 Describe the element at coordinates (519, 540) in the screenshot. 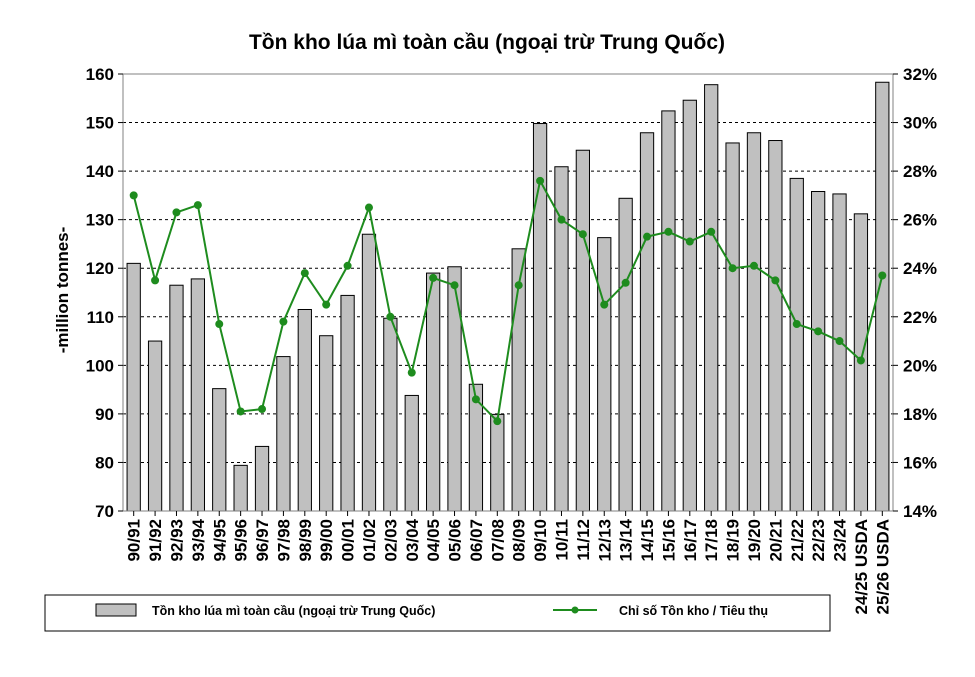

I see `x-tick-label: 08/09` at that location.